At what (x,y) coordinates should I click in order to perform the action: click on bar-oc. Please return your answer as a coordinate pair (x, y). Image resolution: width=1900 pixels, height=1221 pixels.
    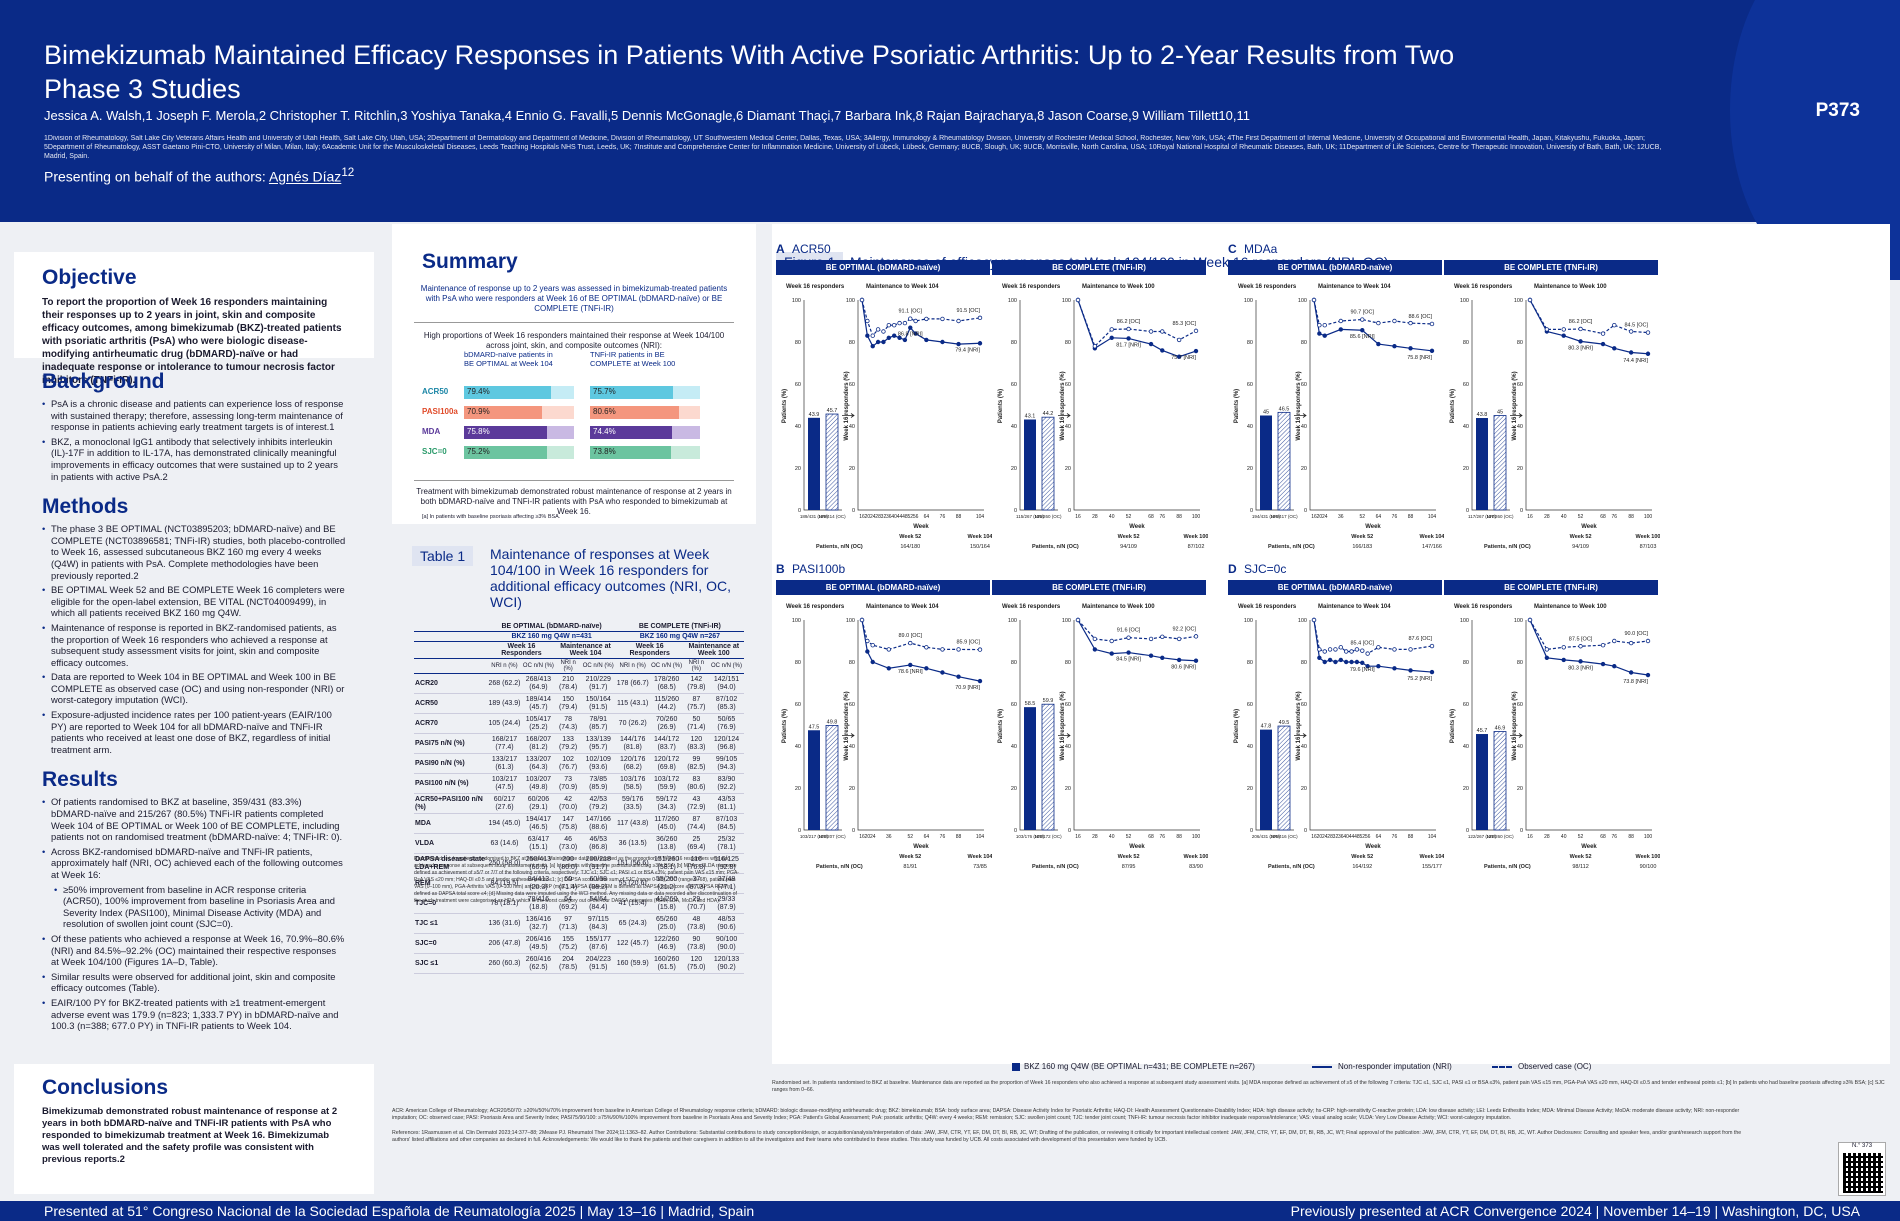
    Looking at the image, I should click on (1284, 461).